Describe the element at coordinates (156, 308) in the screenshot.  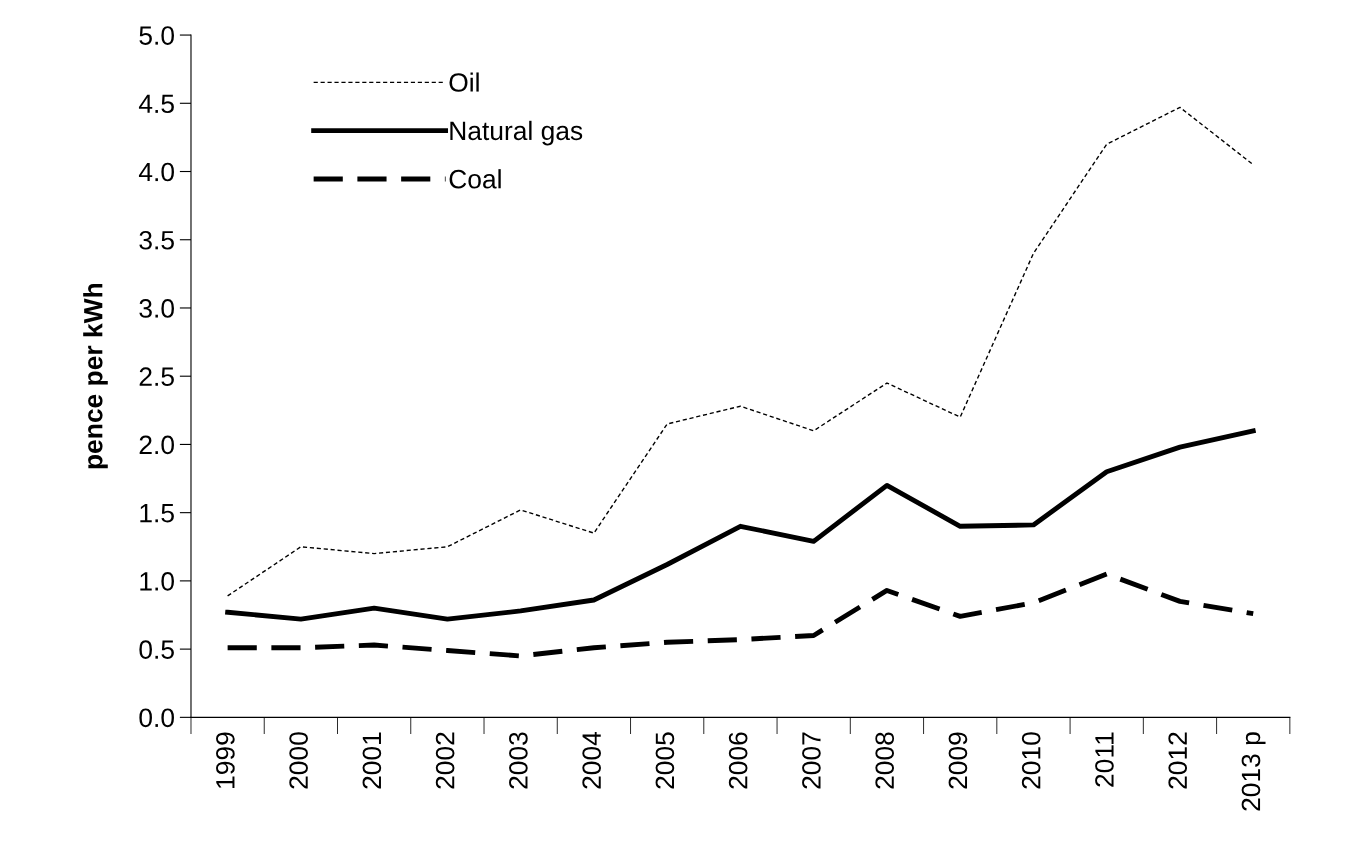
I see `y-tick-label: 3.0` at that location.